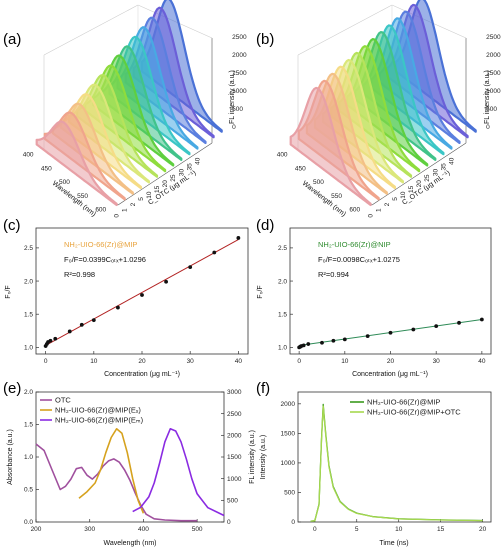  What do you see at coordinates (336, 196) in the screenshot?
I see `wavelength-tick: 550` at bounding box center [336, 196].